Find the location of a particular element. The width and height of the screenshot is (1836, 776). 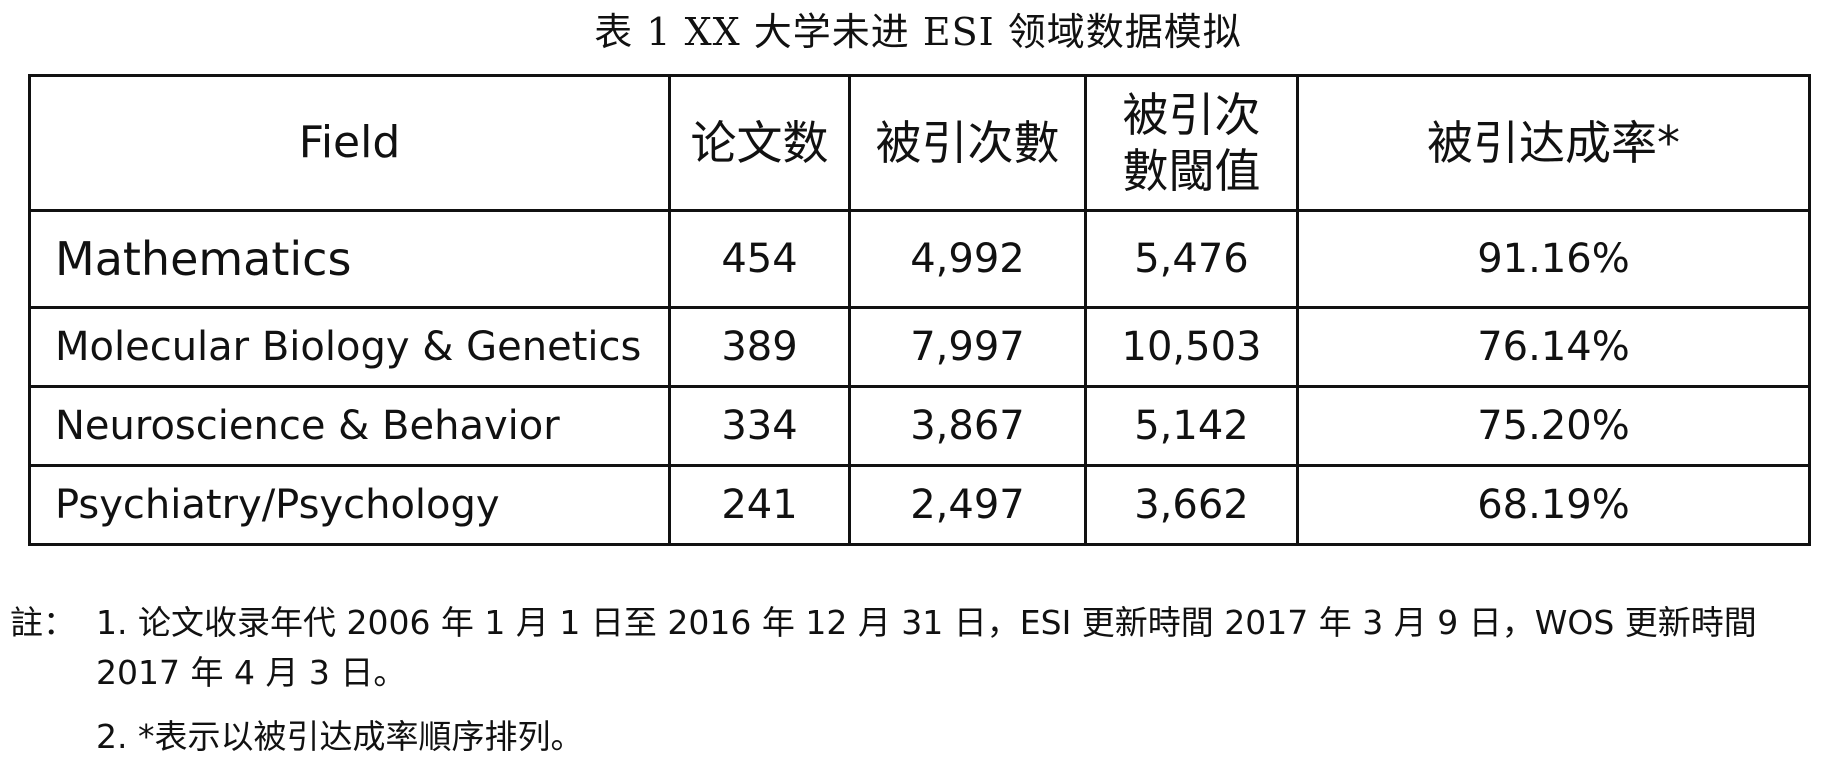

citation-rate: 76.14% is located at coordinates (1553, 347).